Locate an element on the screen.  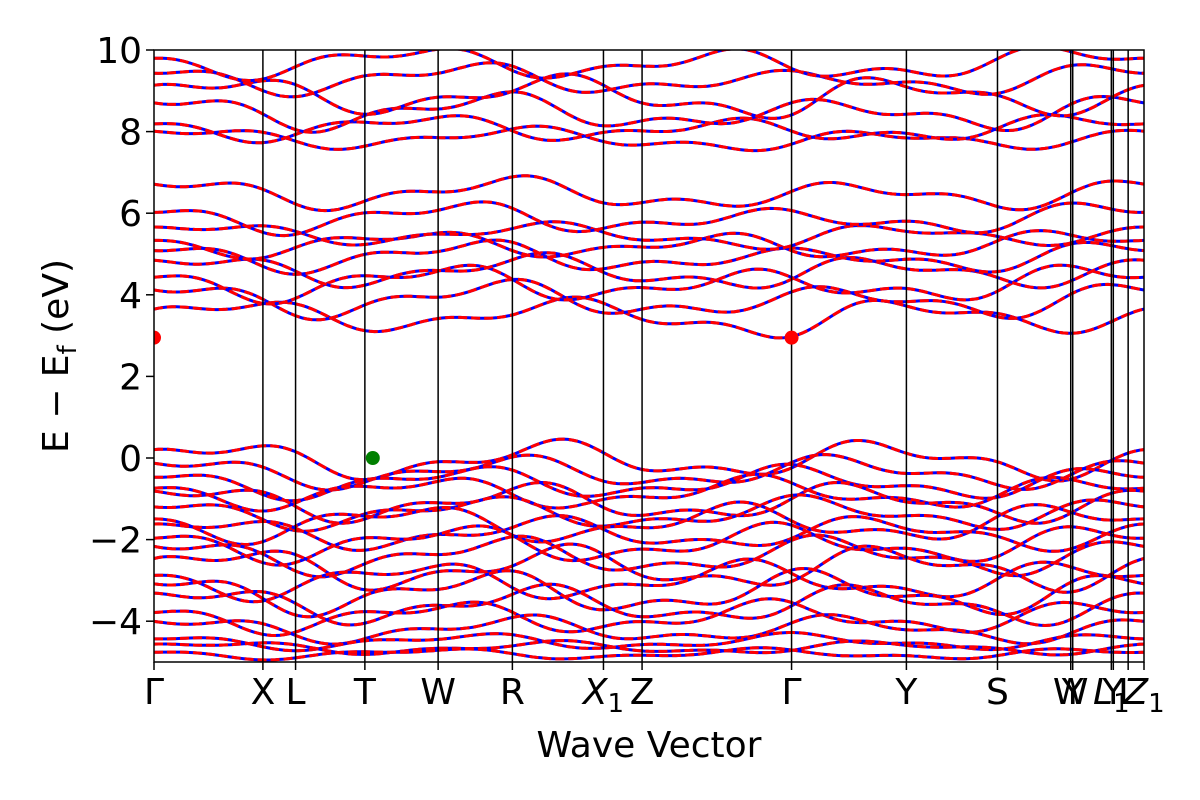
y-axis-ticks: −4 −2 0 2 4 6 8 10 is located at coordinates (121, 337).